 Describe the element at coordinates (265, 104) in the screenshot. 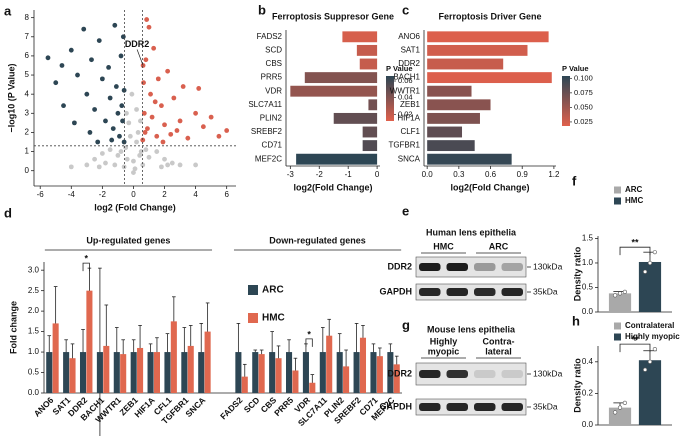

I see `category-label: SLC7A11` at that location.